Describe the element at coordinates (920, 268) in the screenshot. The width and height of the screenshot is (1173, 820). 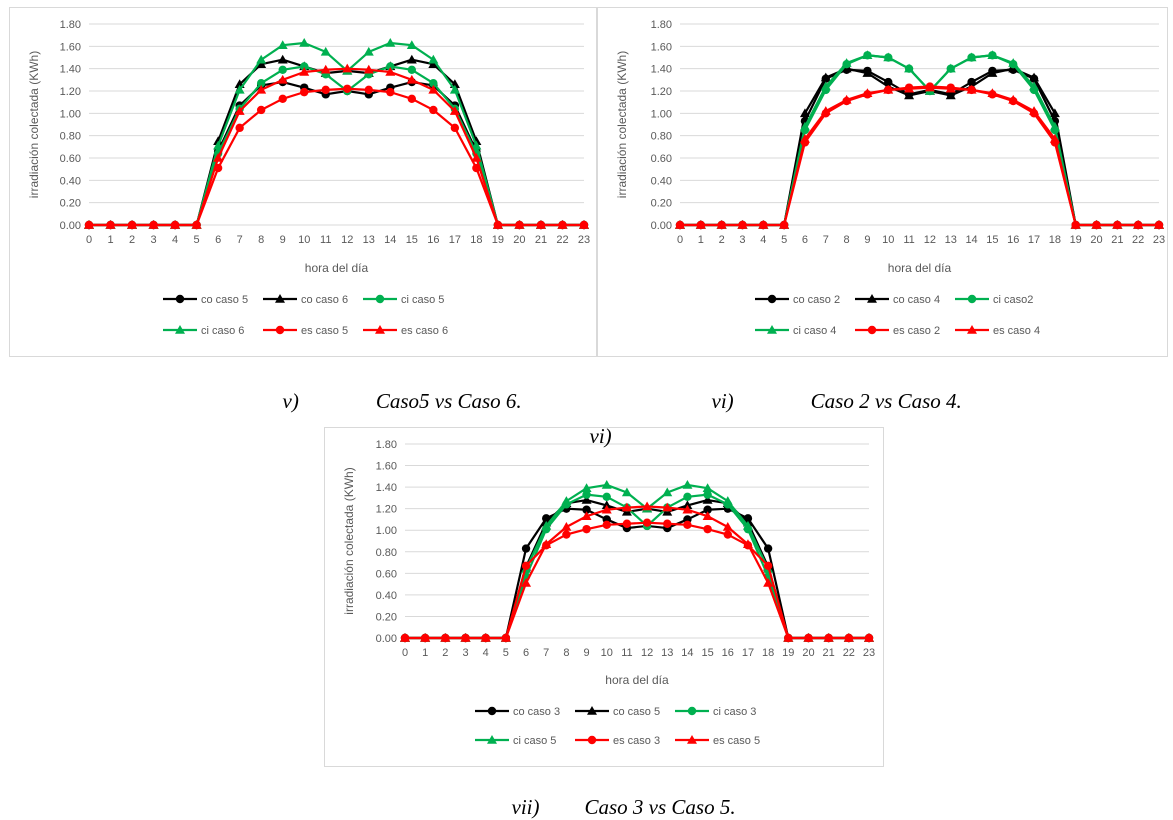
I see `x-axis-title: hora del día` at that location.